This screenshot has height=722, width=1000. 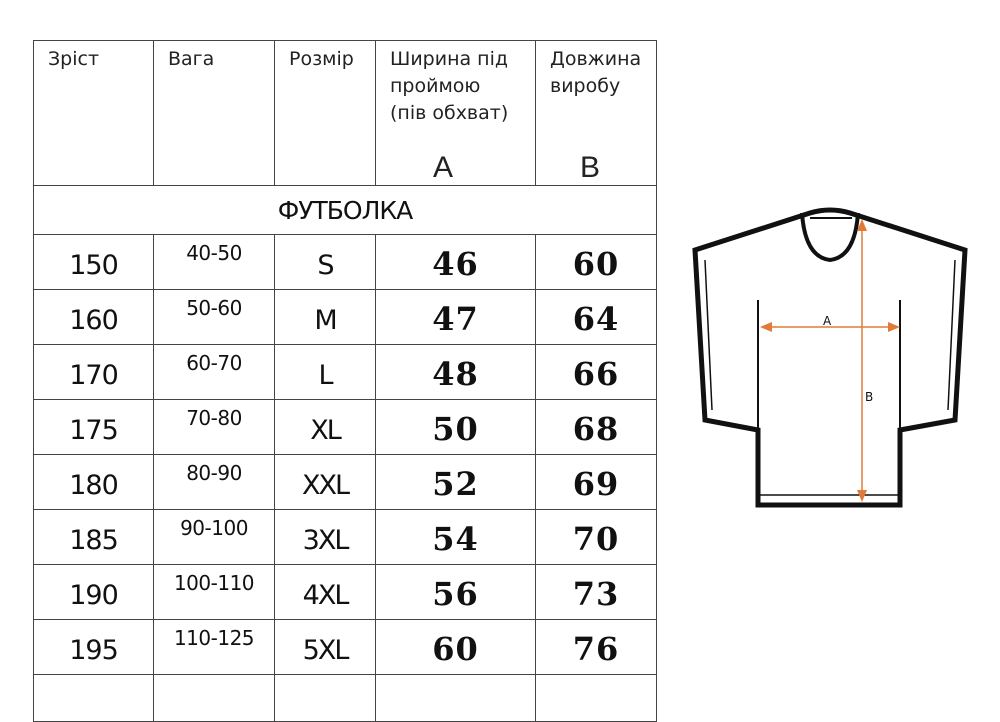 What do you see at coordinates (455, 317) in the screenshot?
I see `width-a-cell: 47` at bounding box center [455, 317].